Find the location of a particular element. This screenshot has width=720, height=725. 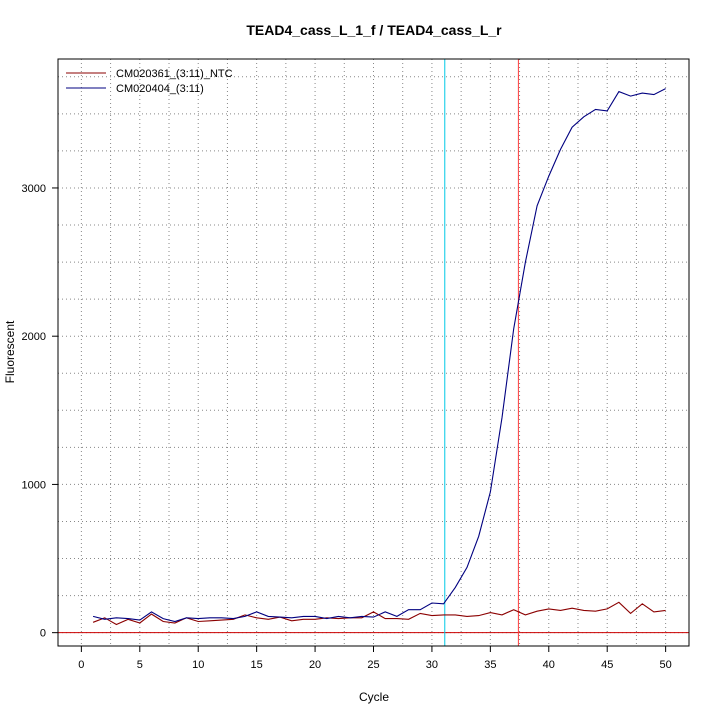

x-tick-label: 50 is located at coordinates (666, 665).